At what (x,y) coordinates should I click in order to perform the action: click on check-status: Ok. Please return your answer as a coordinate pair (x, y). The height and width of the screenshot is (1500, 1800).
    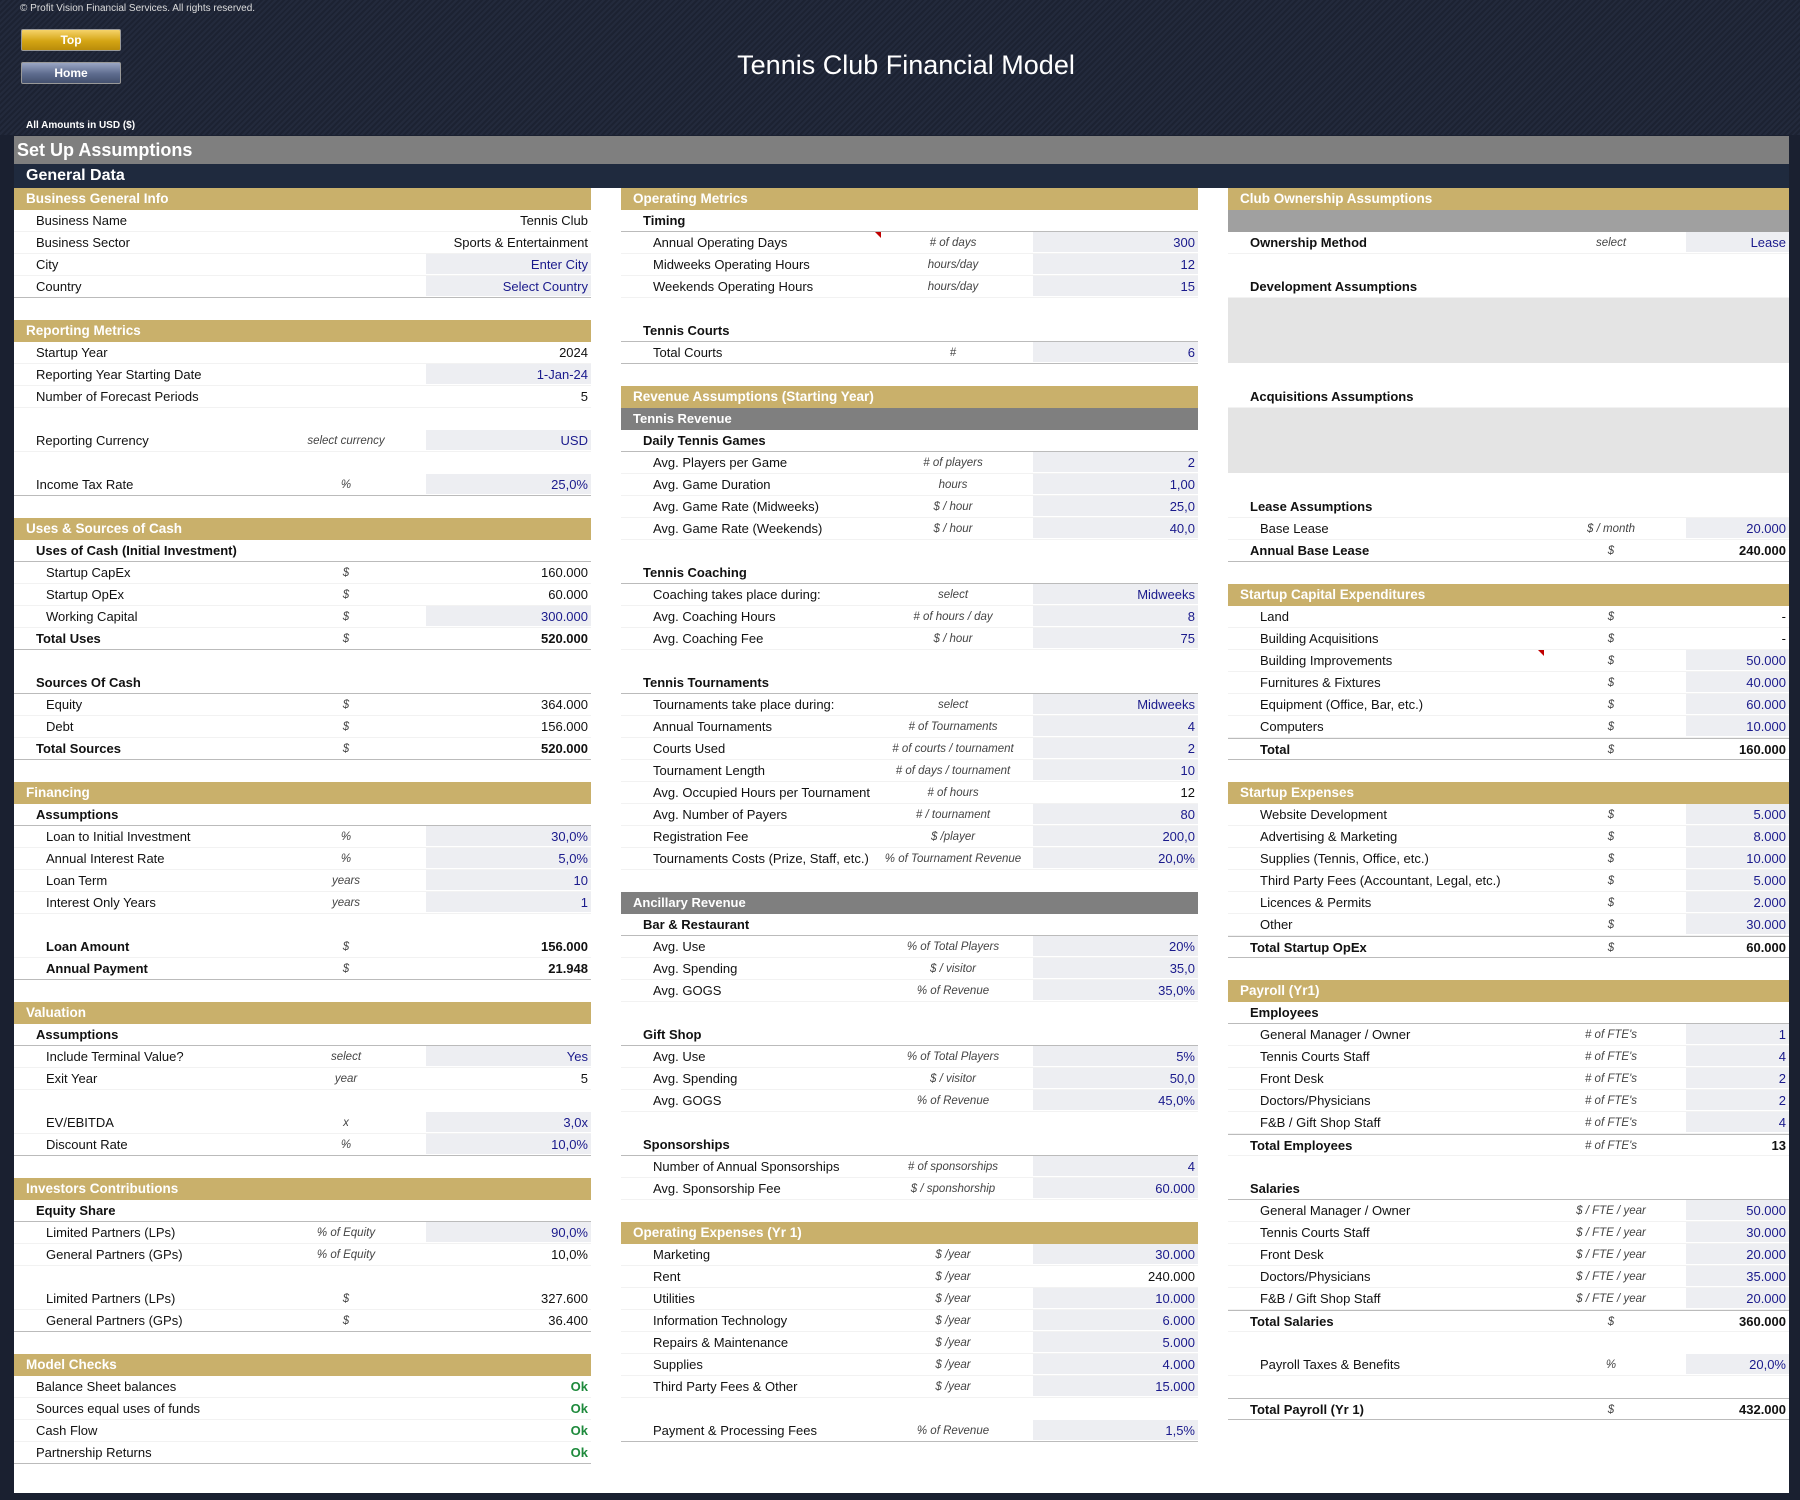
    Looking at the image, I should click on (579, 1452).